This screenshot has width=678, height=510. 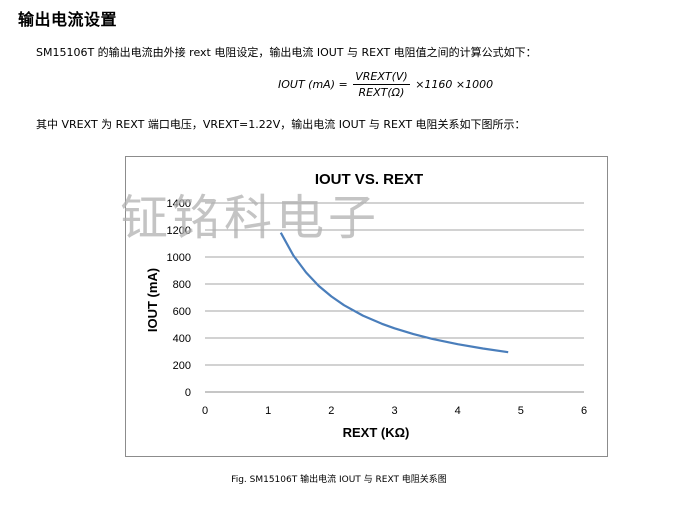 I want to click on x-tick-label: 1, so click(x=268, y=411).